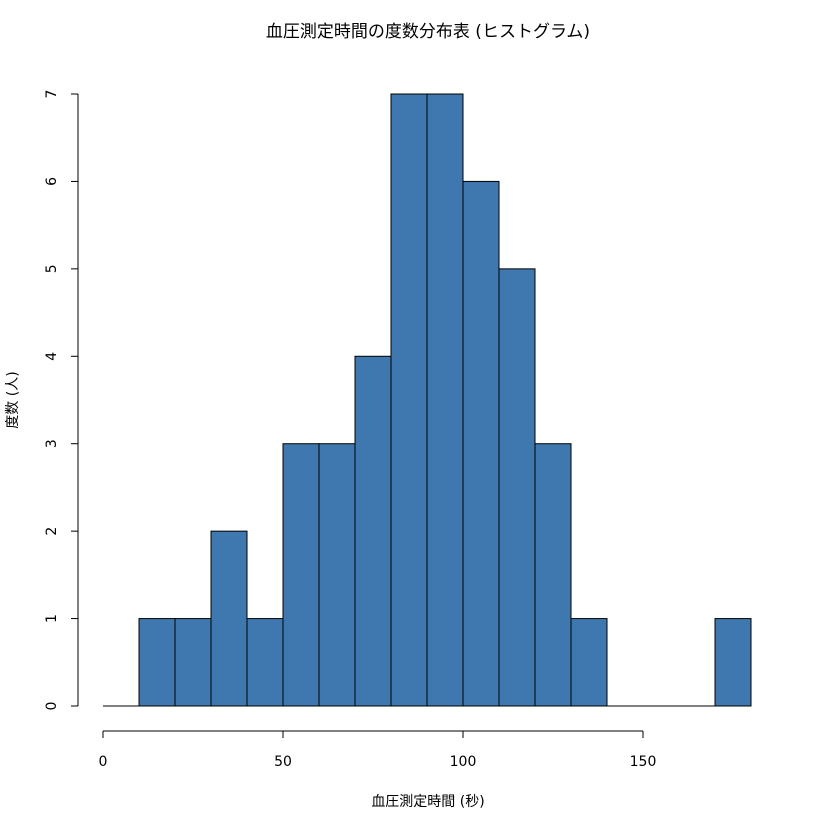 This screenshot has width=816, height=827. I want to click on y-tick-label: 2, so click(52, 531).